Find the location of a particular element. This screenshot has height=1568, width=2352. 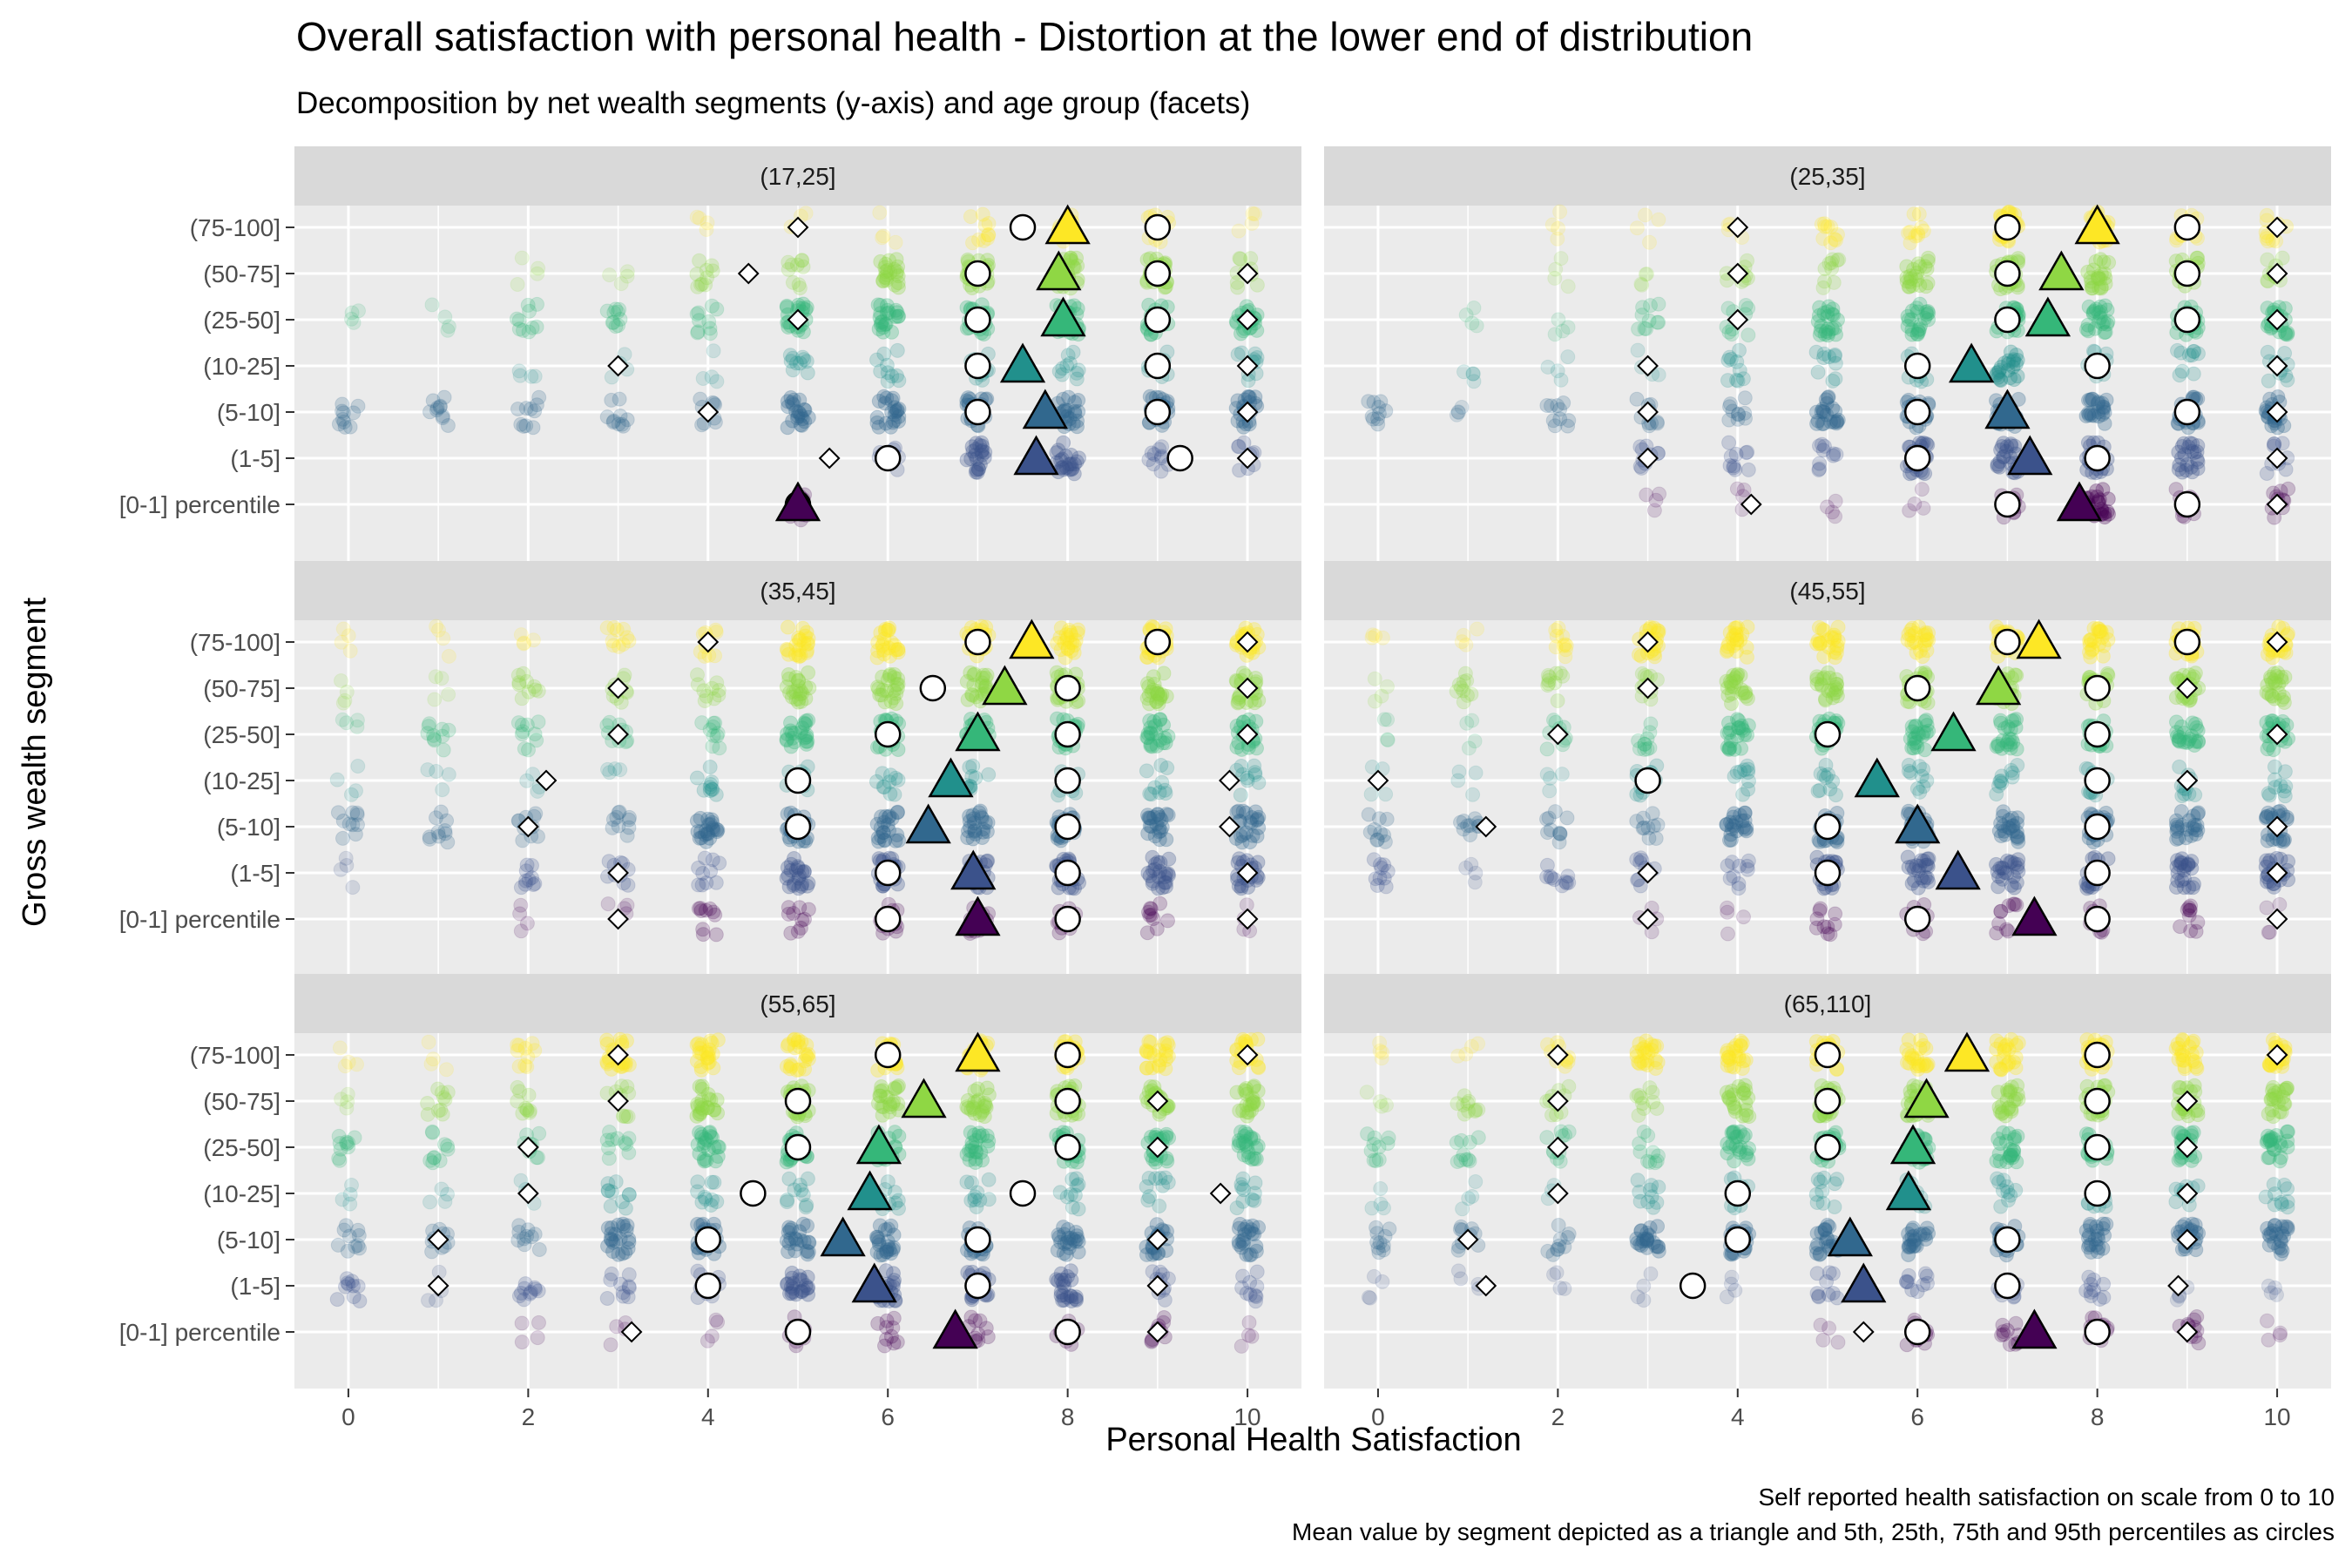

y-tick-label: (25-50] is located at coordinates (241, 1147).